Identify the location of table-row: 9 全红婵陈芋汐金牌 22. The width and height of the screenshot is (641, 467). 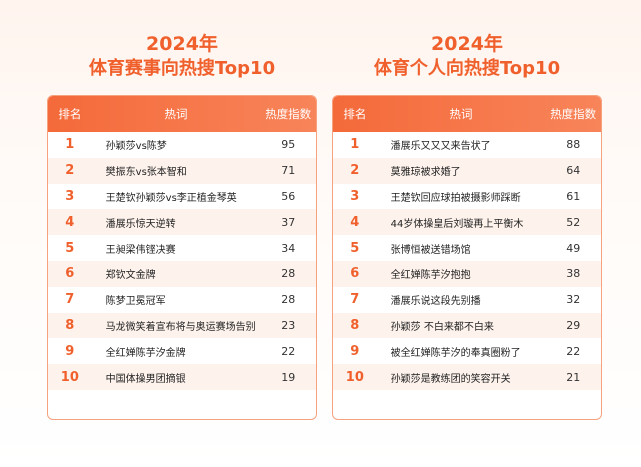
(182, 351).